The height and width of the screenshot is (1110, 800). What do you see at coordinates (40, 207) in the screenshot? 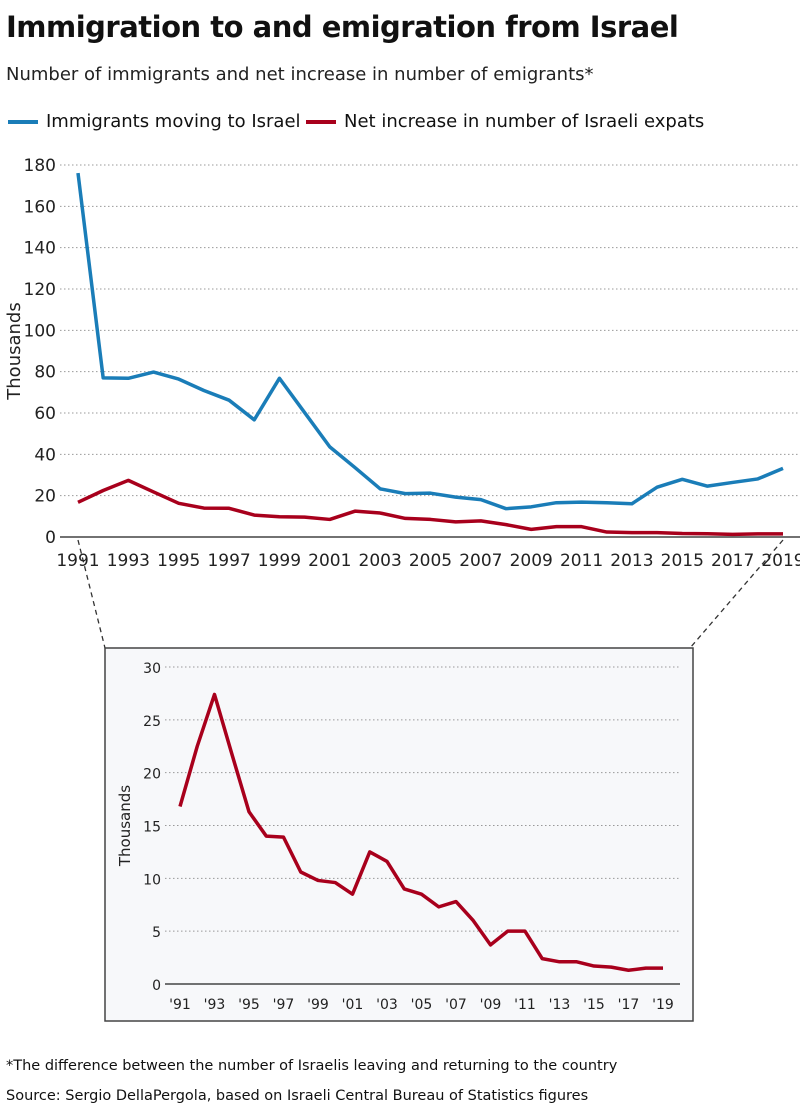
I see `y-tick-label: 160` at bounding box center [40, 207].